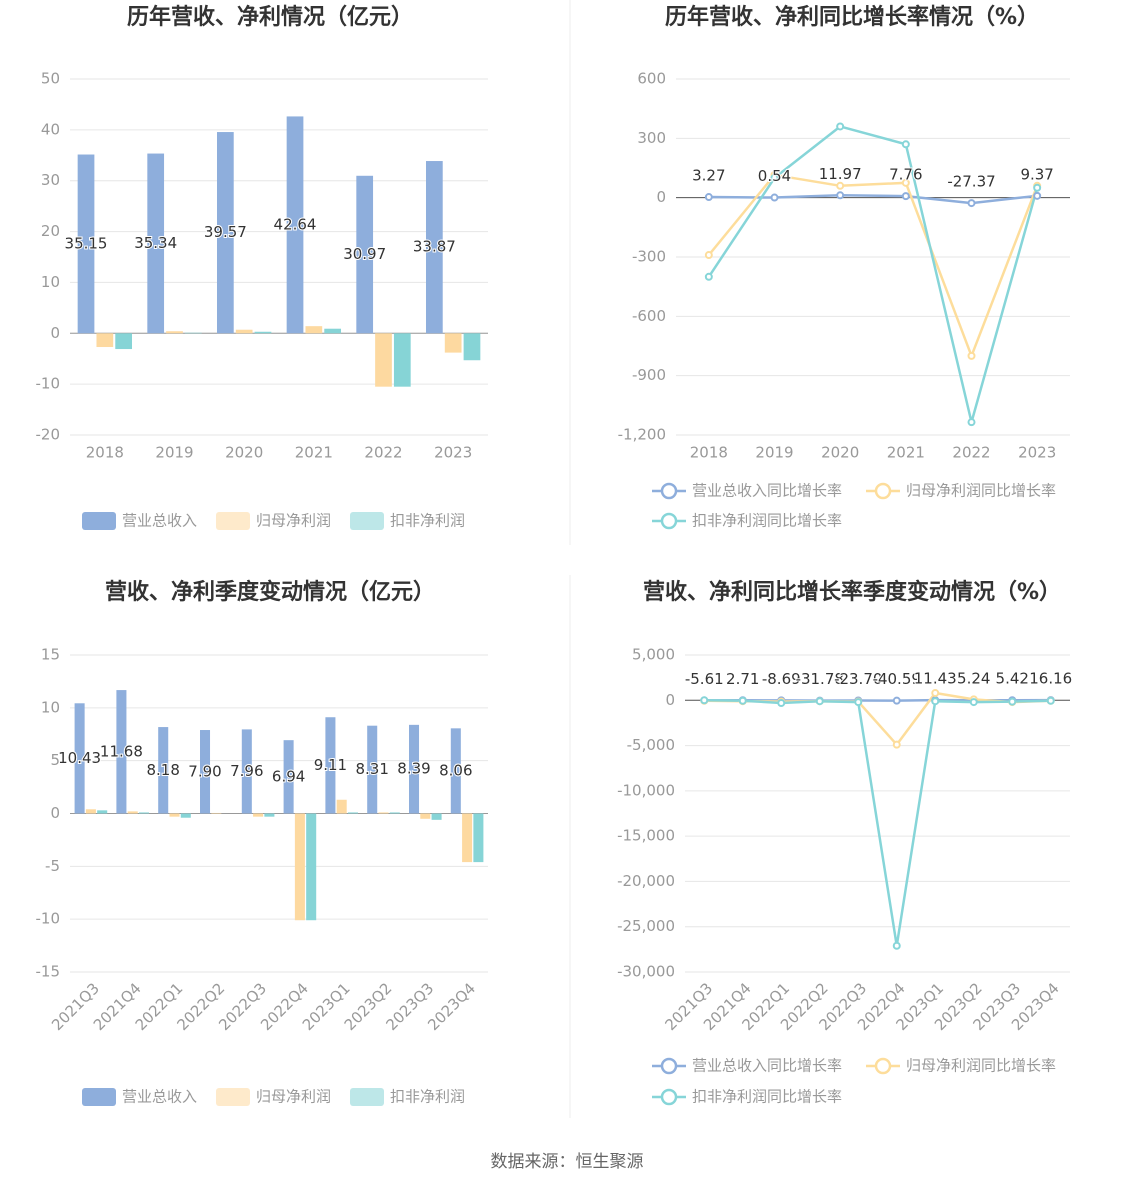 This screenshot has height=1192, width=1134. I want to click on y-tick-label: -900, so click(649, 375).